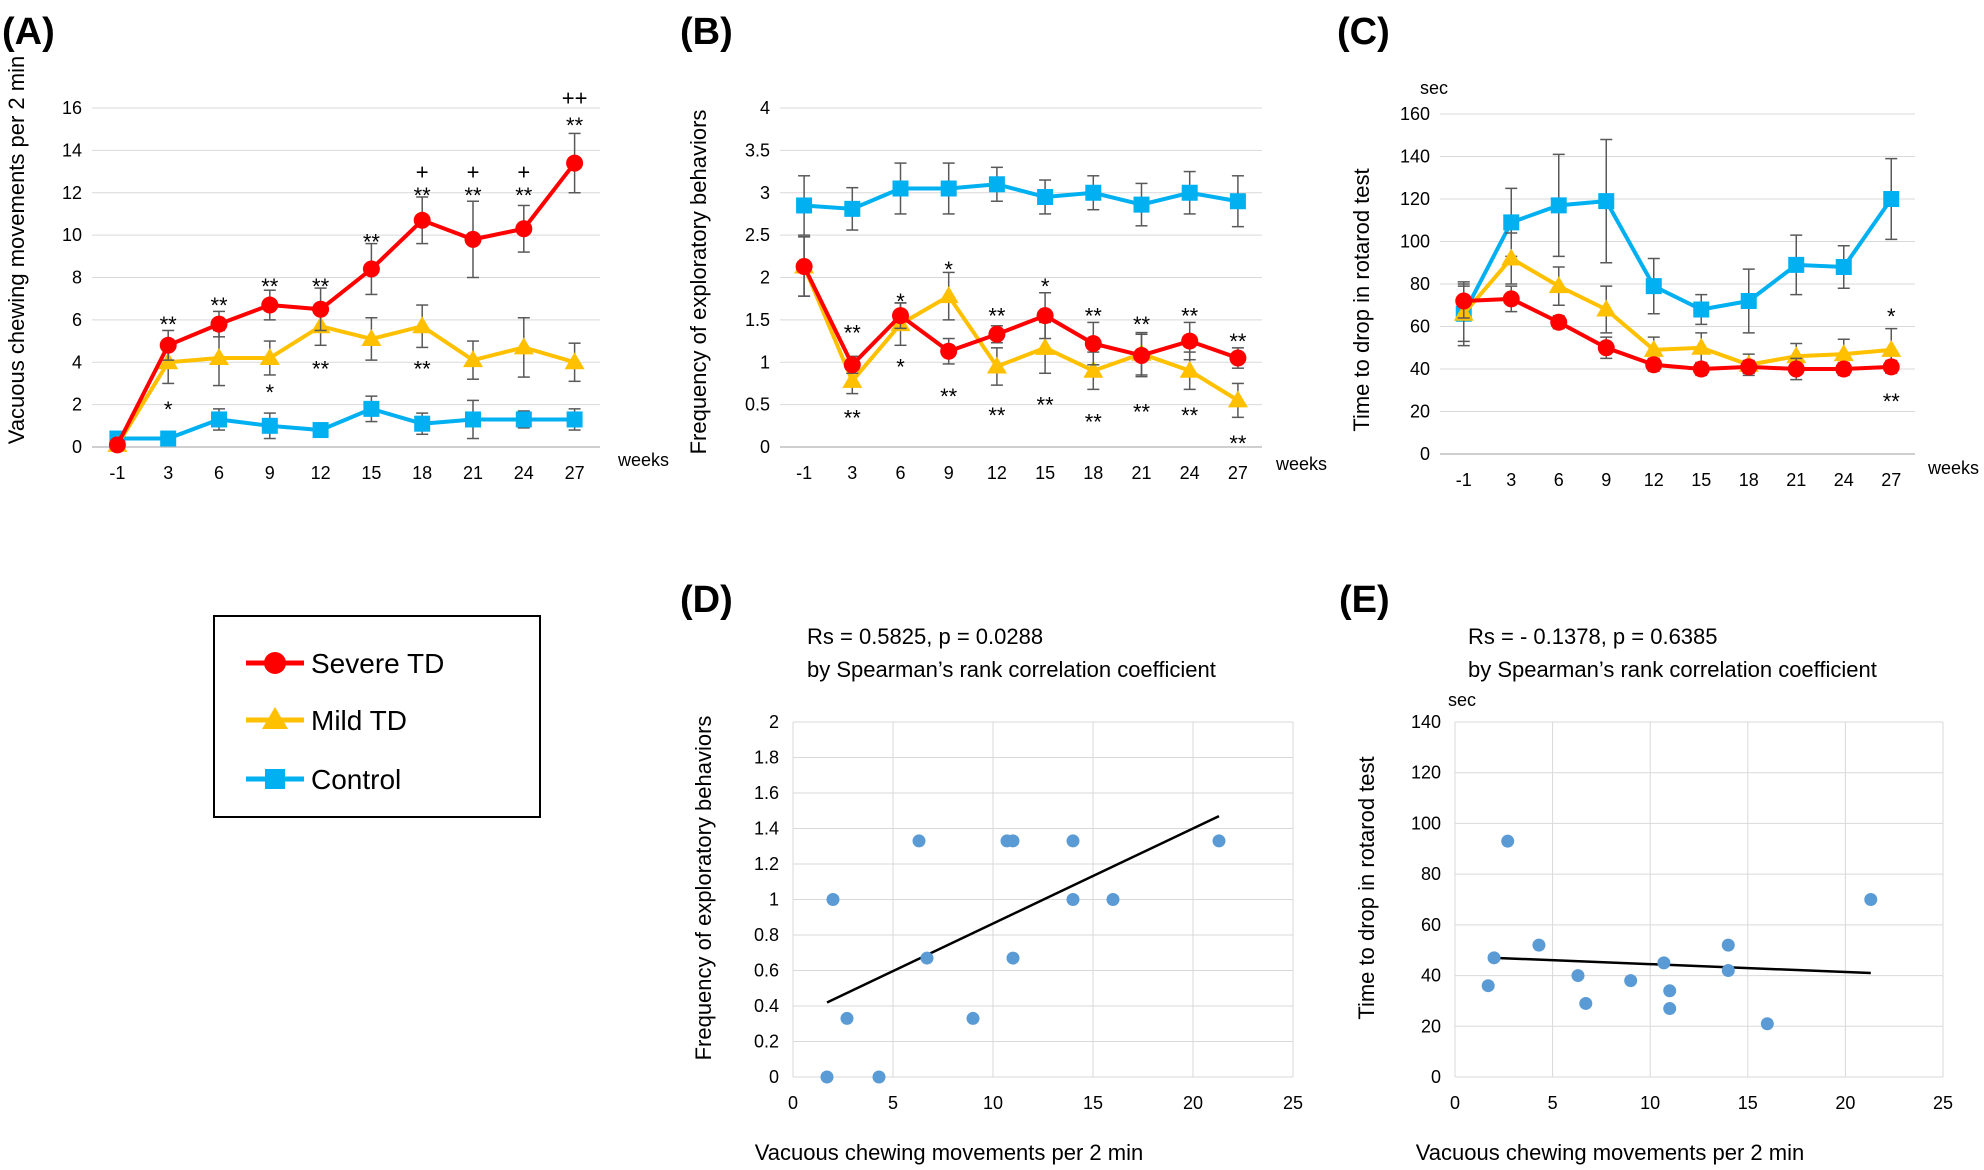 The height and width of the screenshot is (1170, 1984). I want to click on x-tick-label-a: 3, so click(168, 473).